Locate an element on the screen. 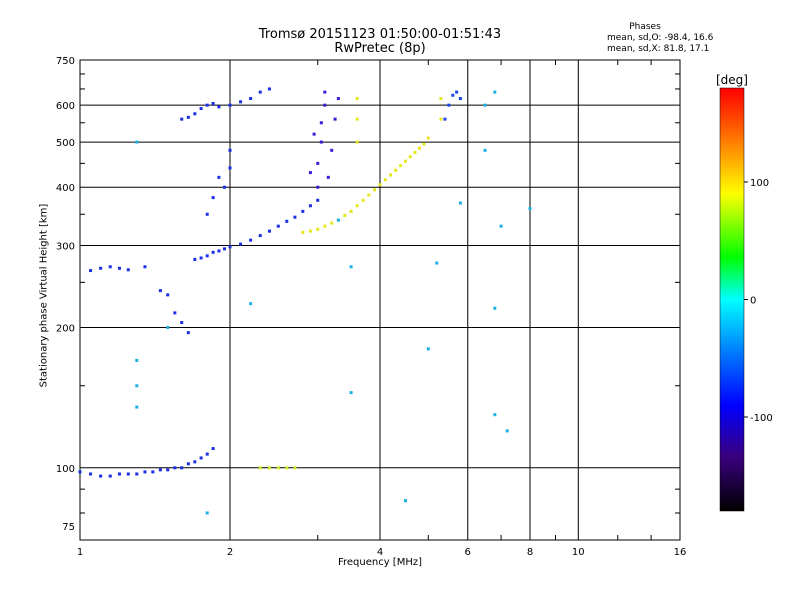 The image size is (800, 600). y-tick-label: 750 is located at coordinates (65, 61).